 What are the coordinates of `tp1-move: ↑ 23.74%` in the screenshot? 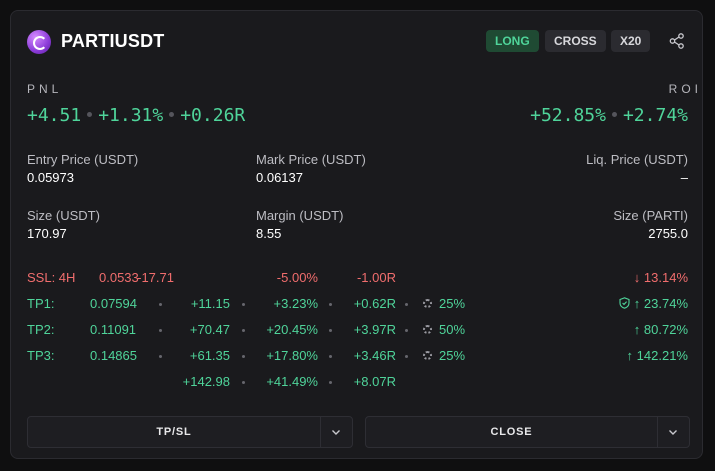 It's located at (653, 305).